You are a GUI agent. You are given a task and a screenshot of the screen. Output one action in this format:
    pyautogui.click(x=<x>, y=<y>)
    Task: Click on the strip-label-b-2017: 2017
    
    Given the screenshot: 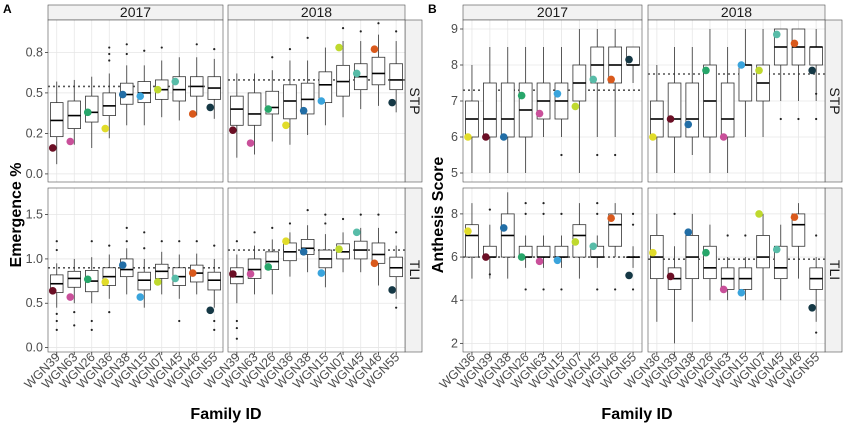 What is the action you would take?
    pyautogui.click(x=552, y=12)
    